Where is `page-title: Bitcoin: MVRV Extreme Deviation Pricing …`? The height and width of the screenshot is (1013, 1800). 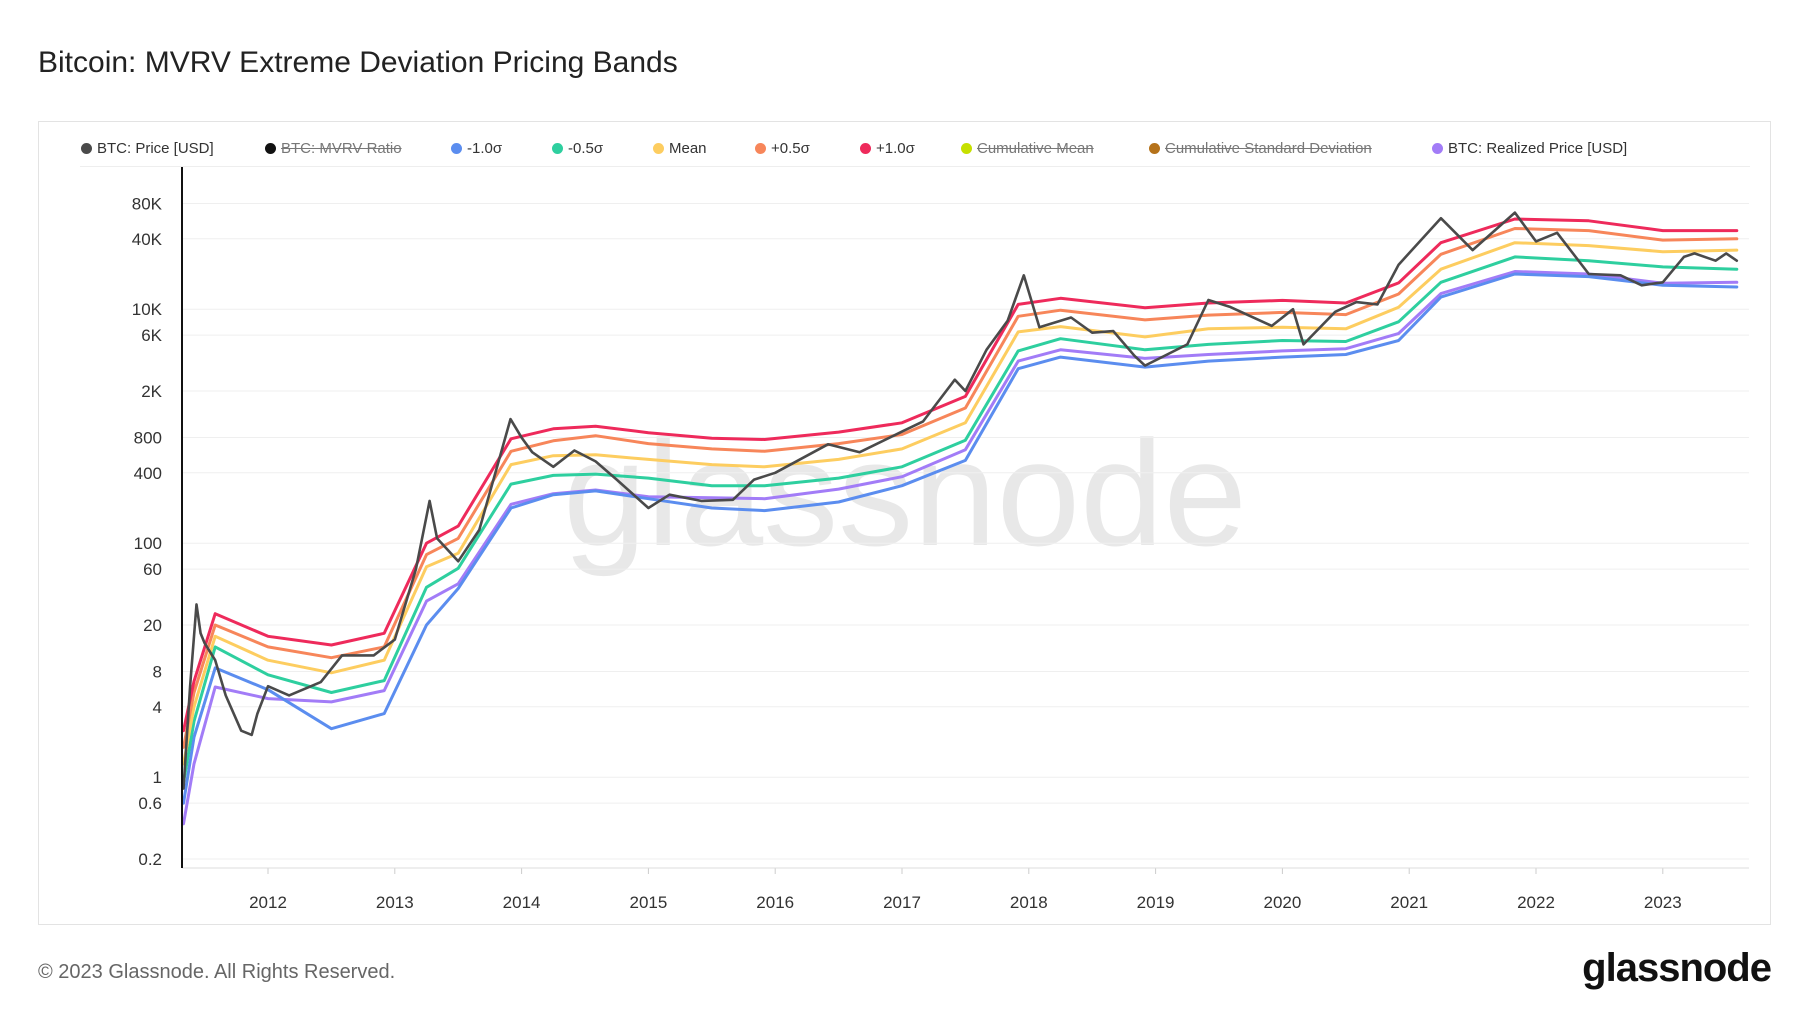 page-title: Bitcoin: MVRV Extreme Deviation Pricing … is located at coordinates (358, 62).